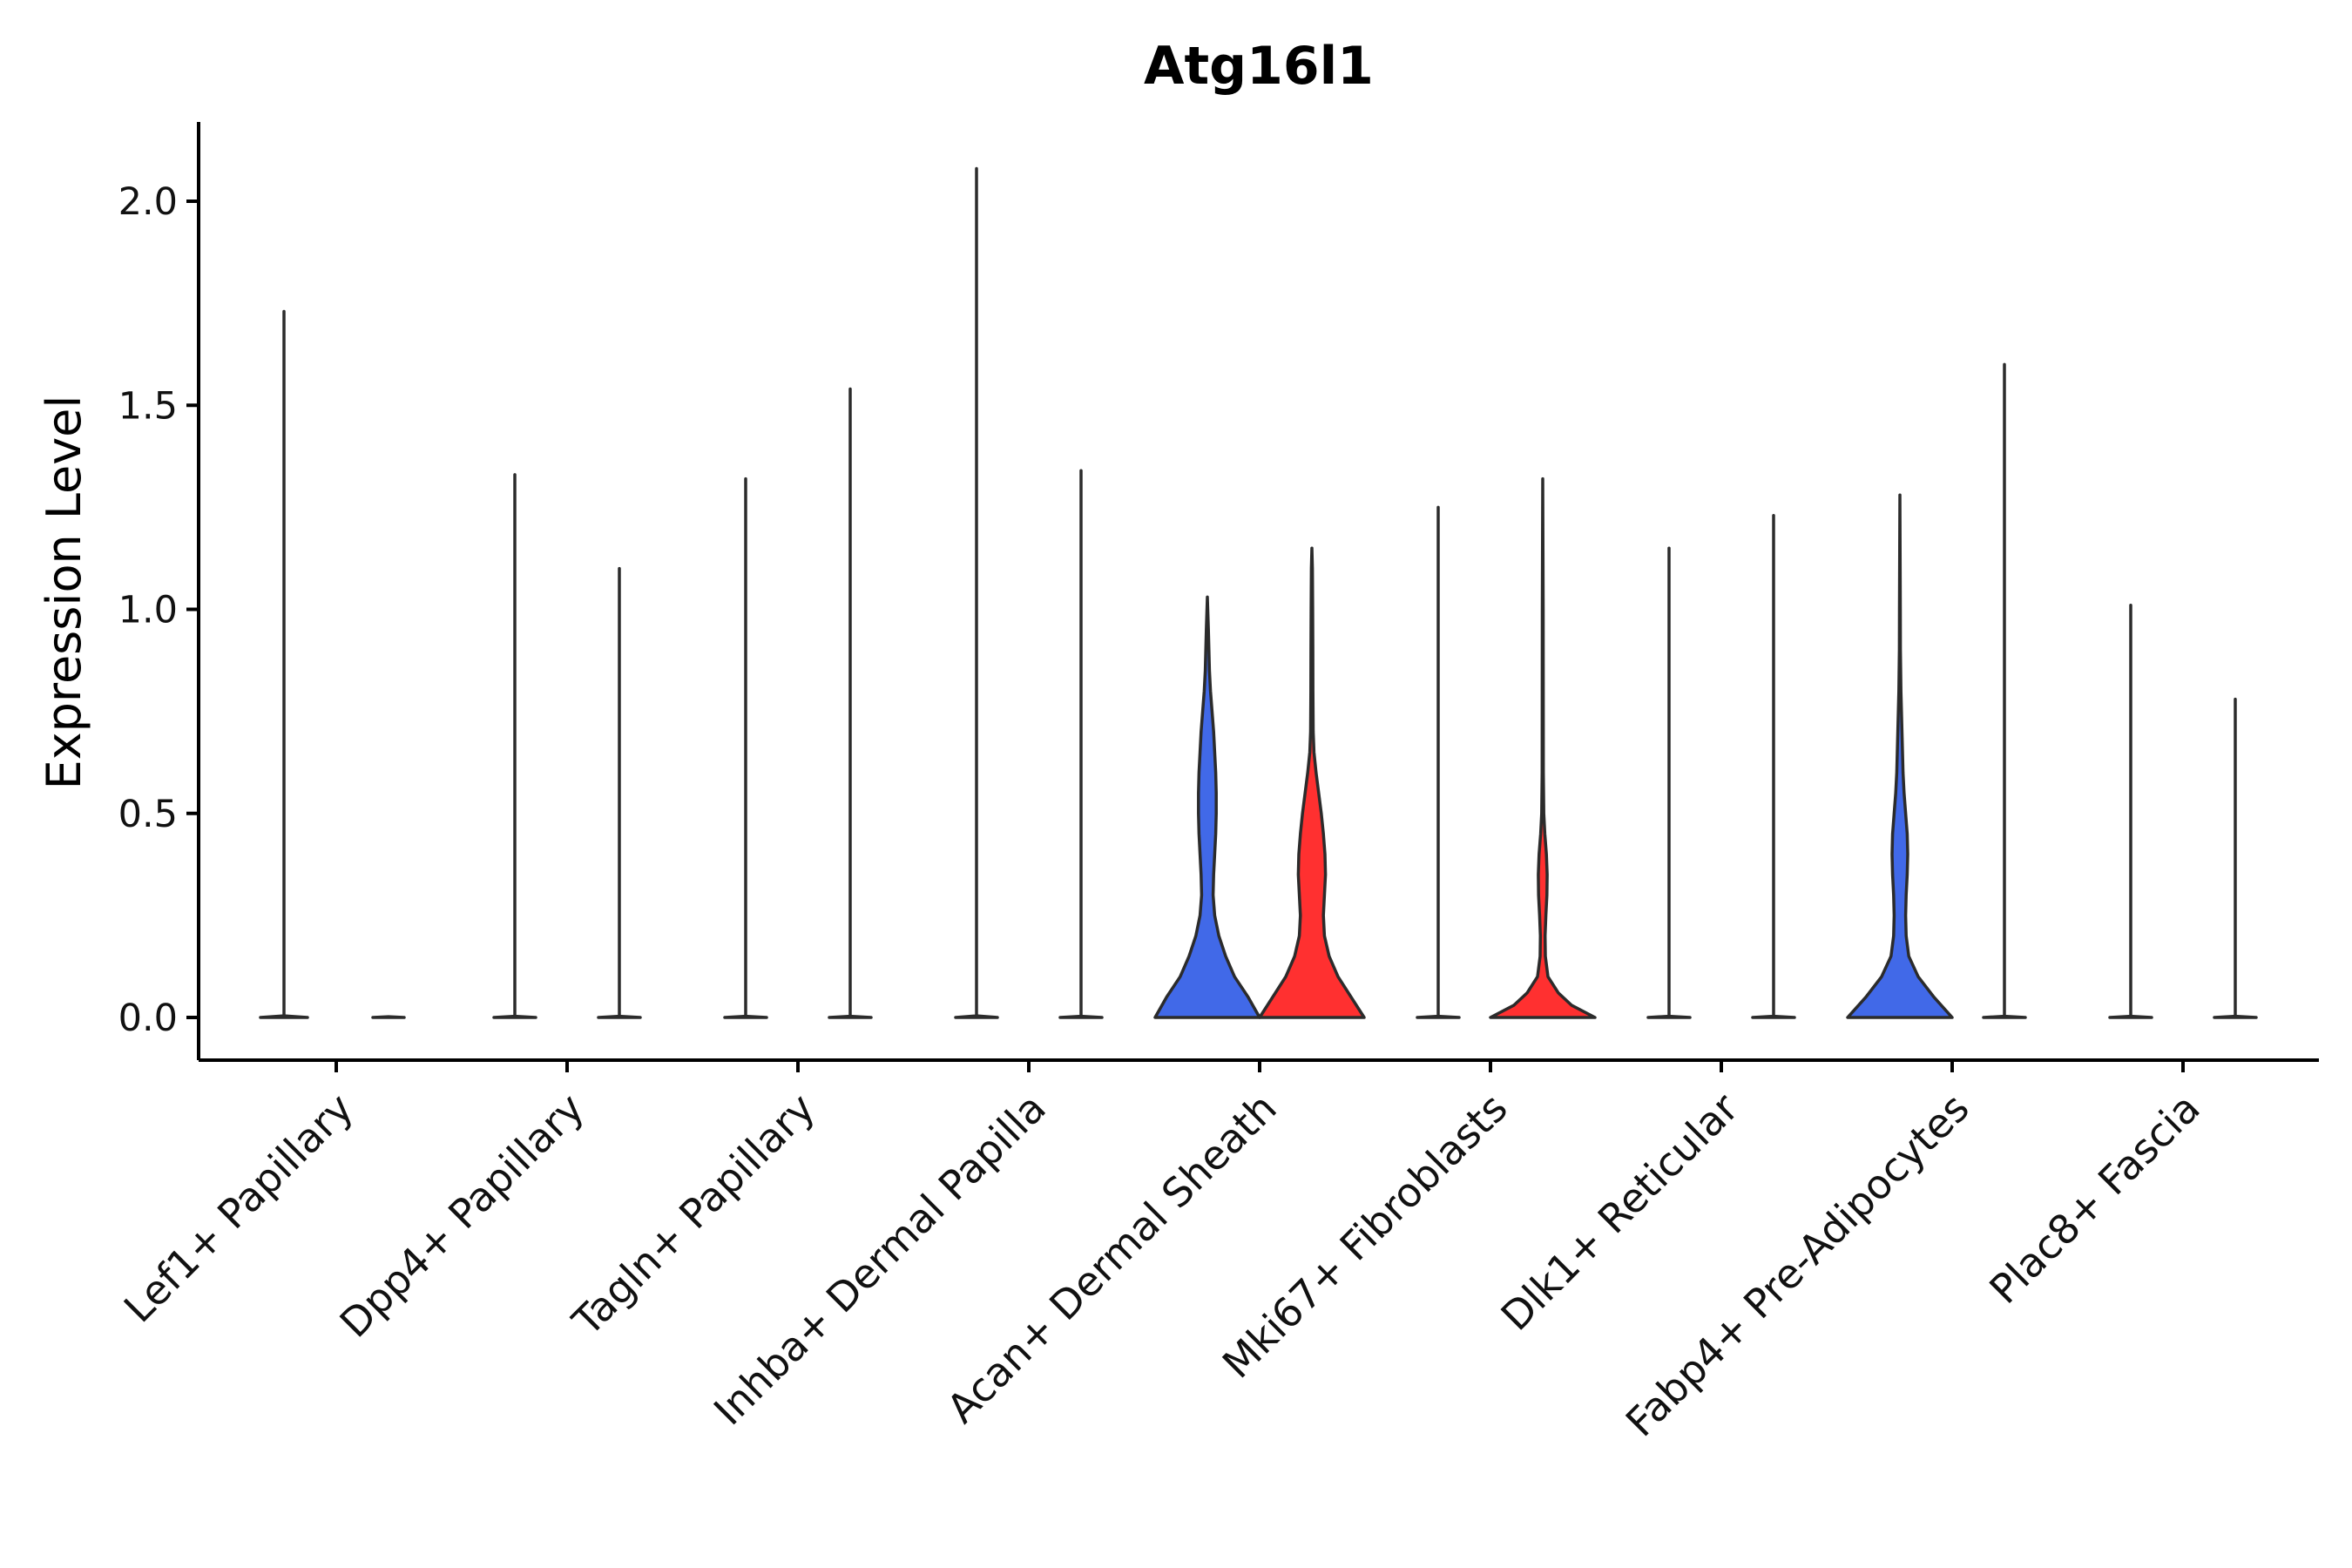 The image size is (2352, 1568). Describe the element at coordinates (2130, 811) in the screenshot. I see `violin-plac8-fascia-left` at that location.